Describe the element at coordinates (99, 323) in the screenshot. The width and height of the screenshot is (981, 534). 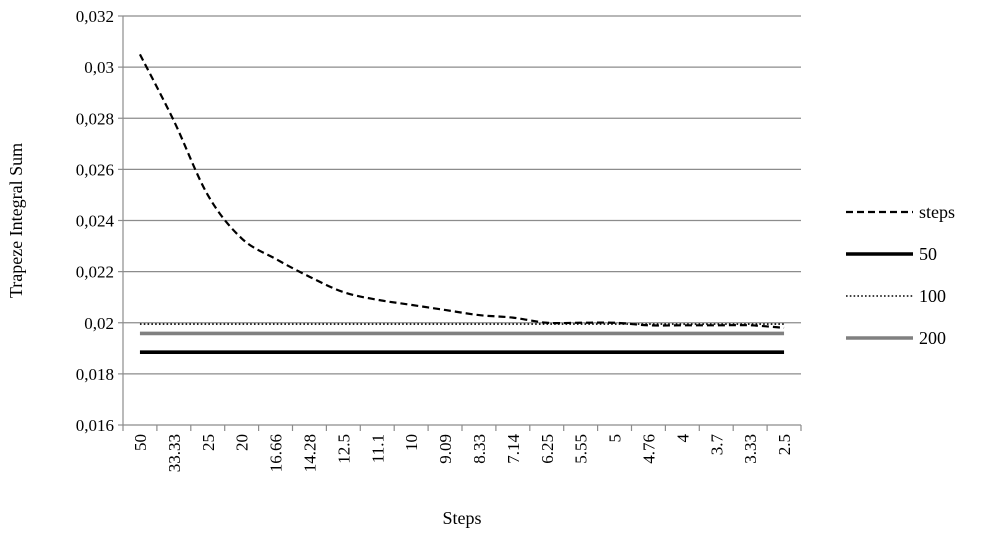
I see `y-tick-label: 0,02` at that location.